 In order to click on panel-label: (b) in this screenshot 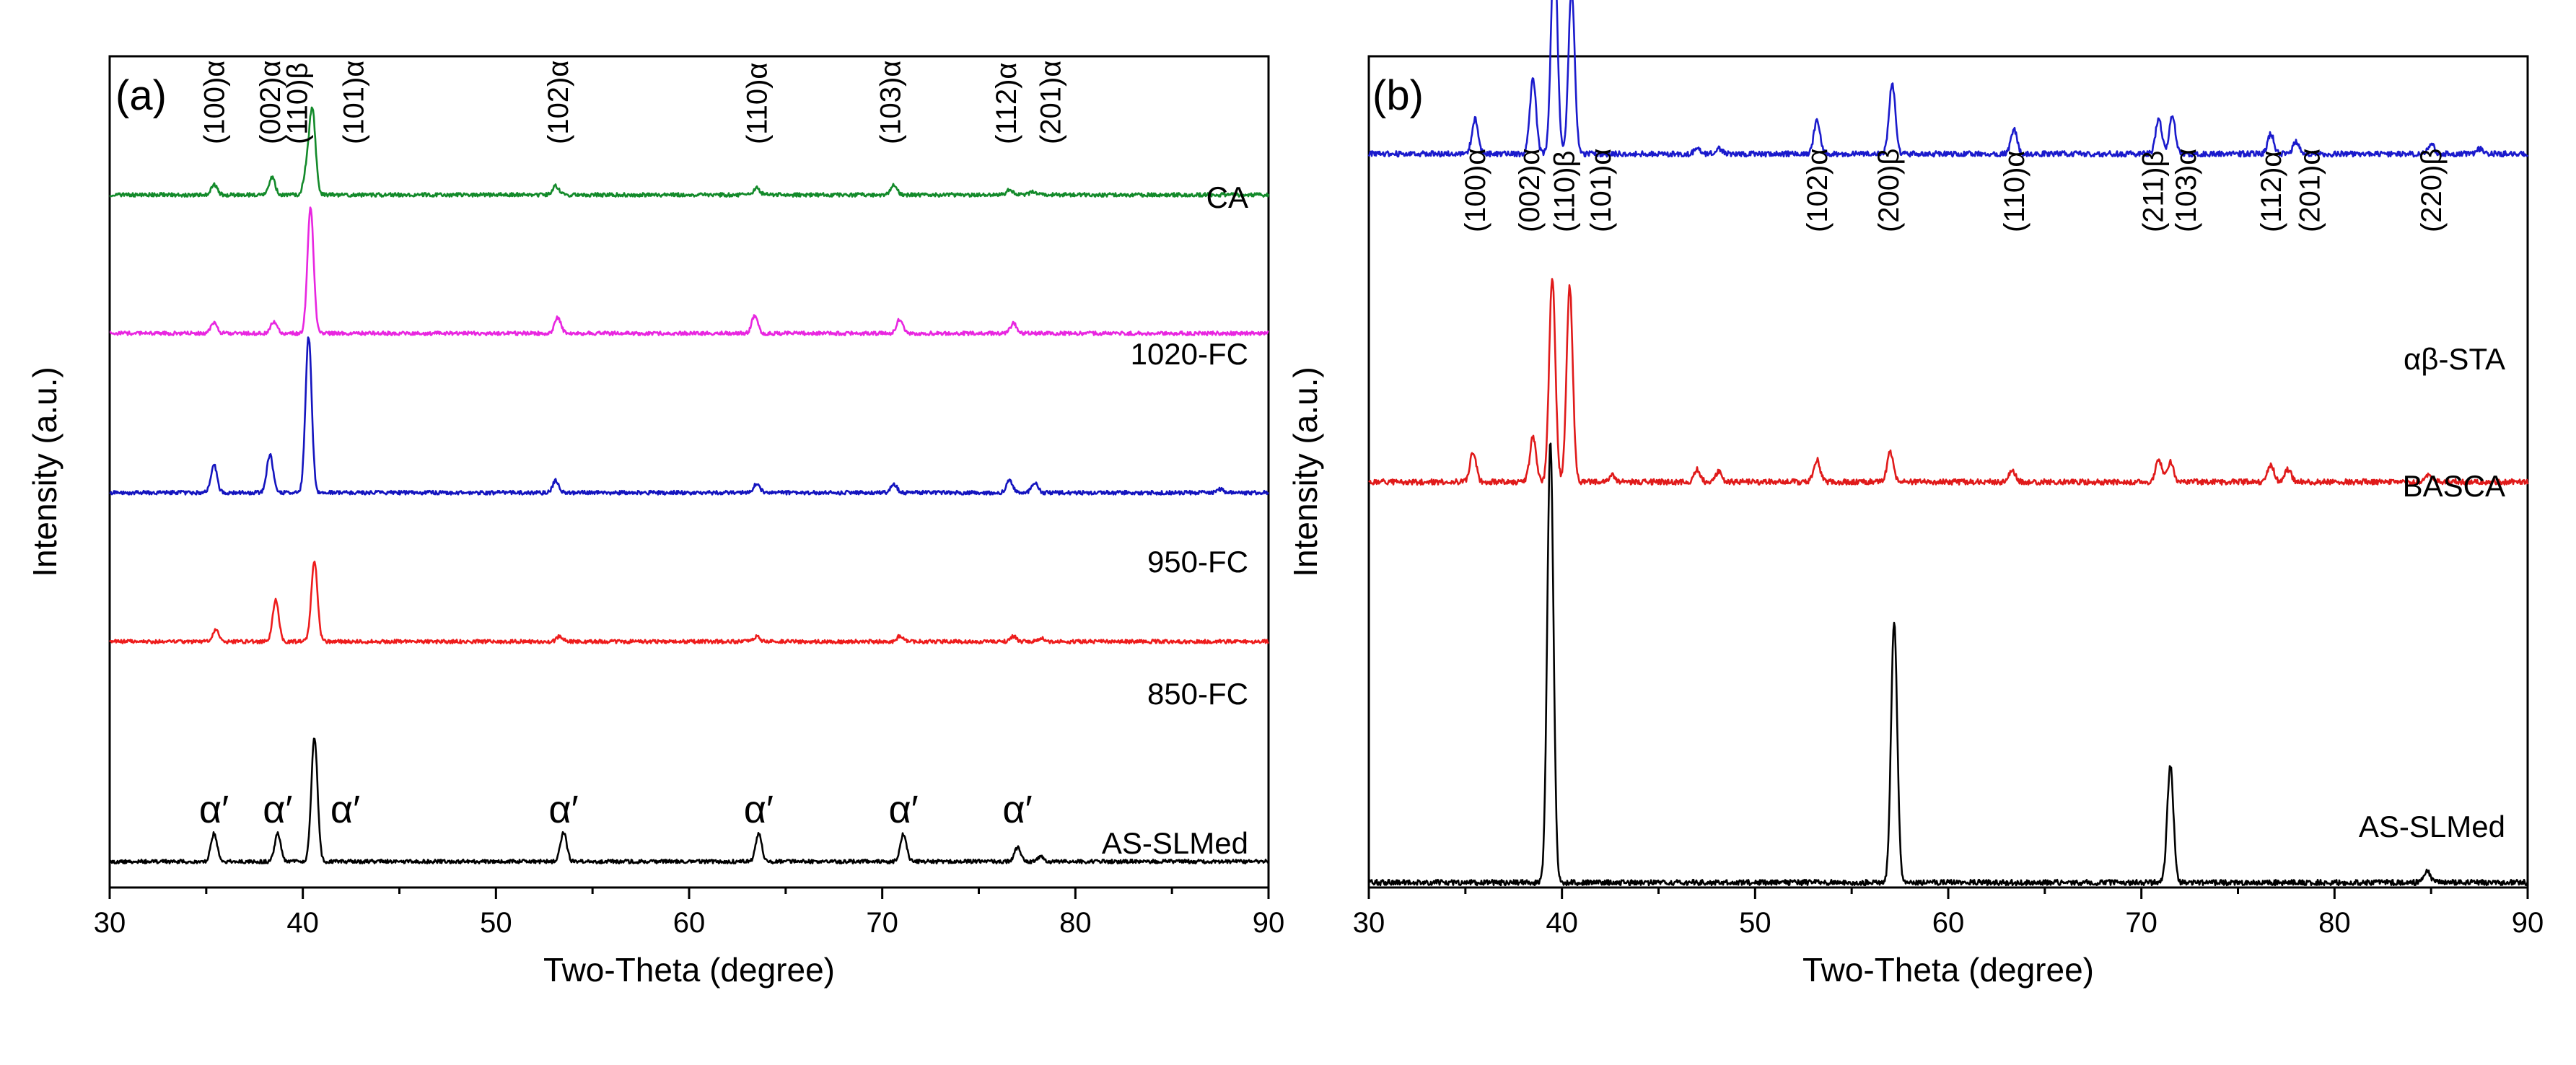, I will do `click(1398, 95)`.